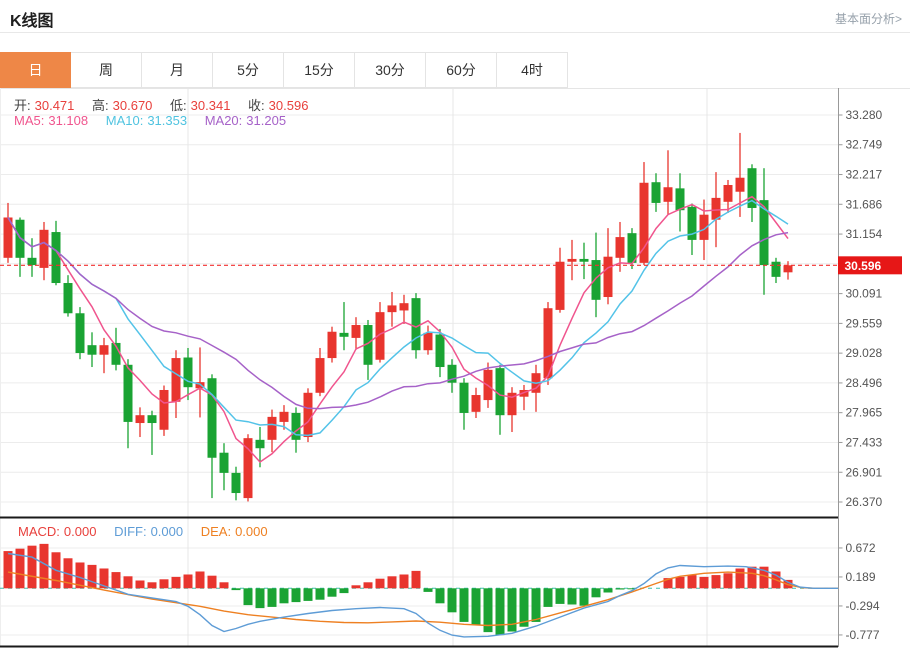 This screenshot has width=910, height=650. I want to click on tab-15min: 15分, so click(319, 70).